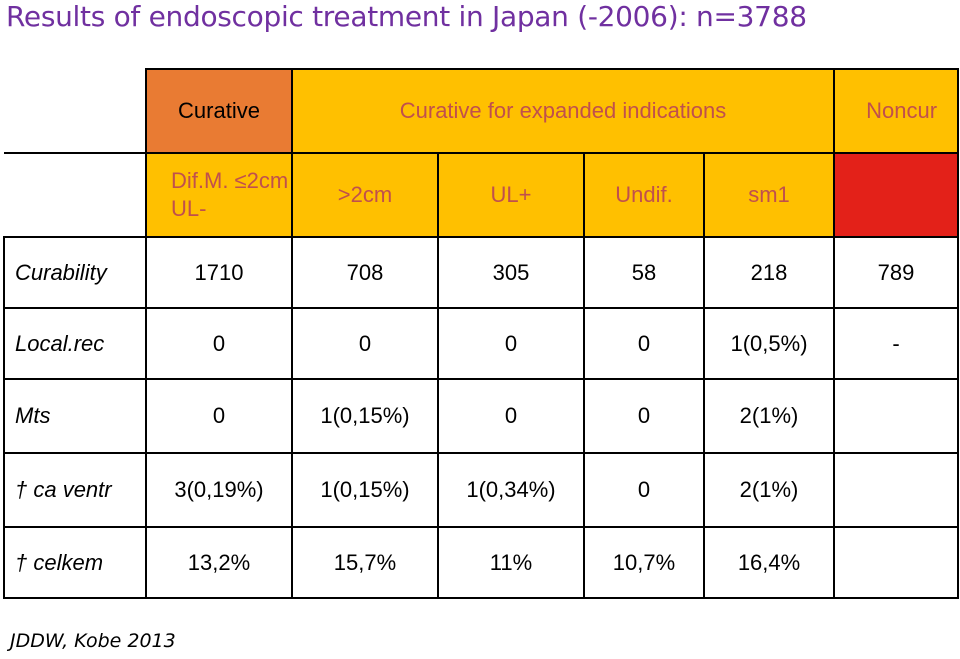 The width and height of the screenshot is (960, 659). Describe the element at coordinates (896, 111) in the screenshot. I see `noncurative-header: Noncur` at that location.